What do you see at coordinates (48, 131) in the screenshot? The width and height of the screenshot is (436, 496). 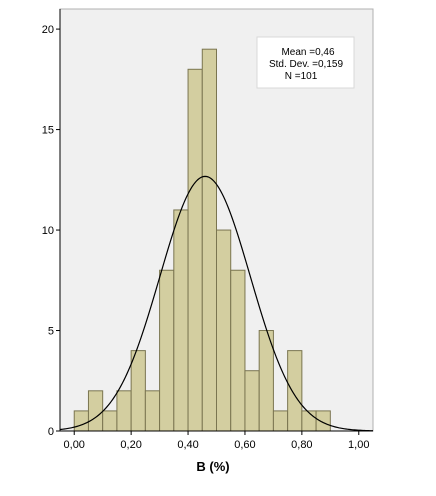 I see `y-tick-label: 15` at bounding box center [48, 131].